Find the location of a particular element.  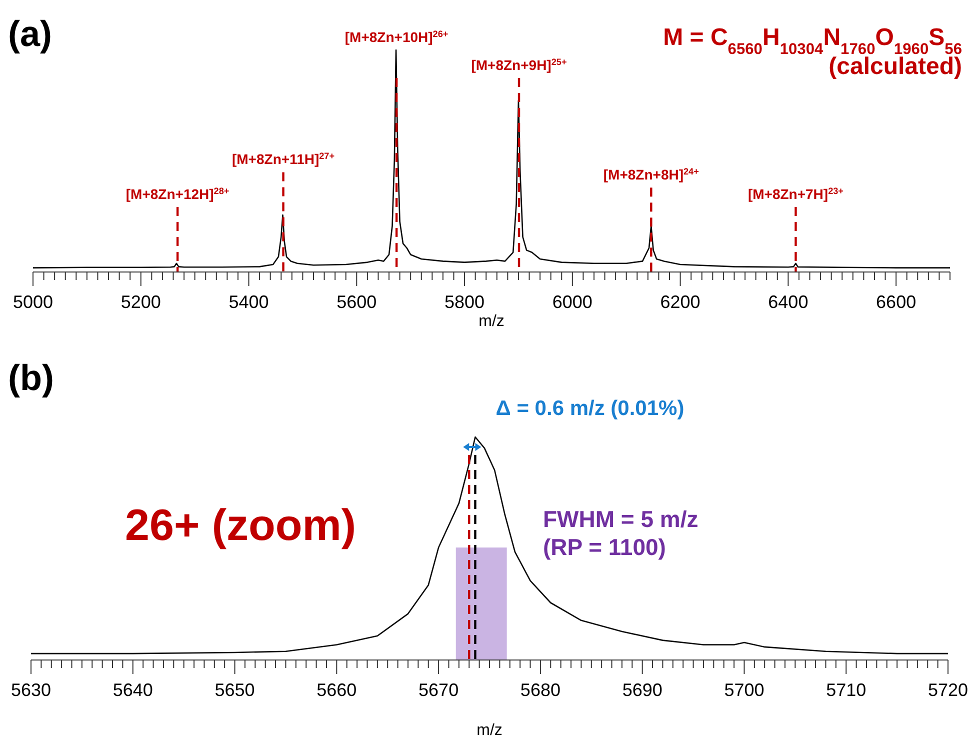

ref-line-label: [M+8Zn+12H]$^{28+}$ is located at coordinates (178, 194).